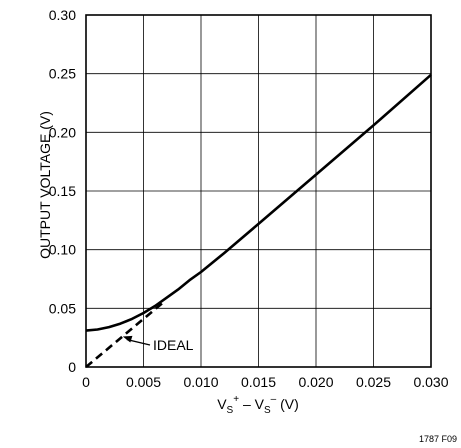  I want to click on ideal-series-line, so click(124, 334).